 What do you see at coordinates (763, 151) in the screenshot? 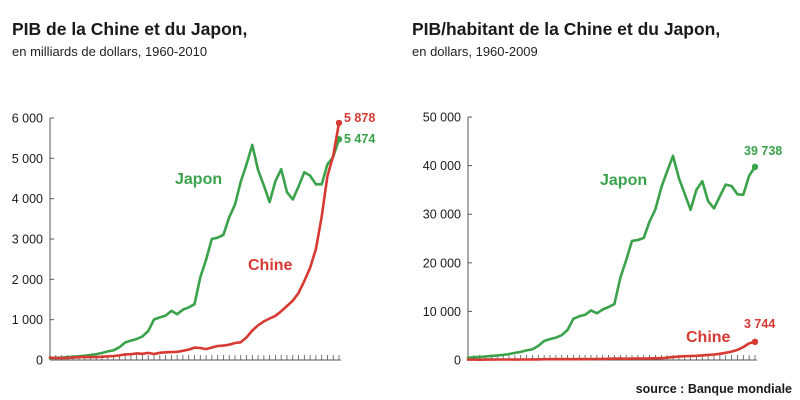
I see `end-value-label: 39 738` at bounding box center [763, 151].